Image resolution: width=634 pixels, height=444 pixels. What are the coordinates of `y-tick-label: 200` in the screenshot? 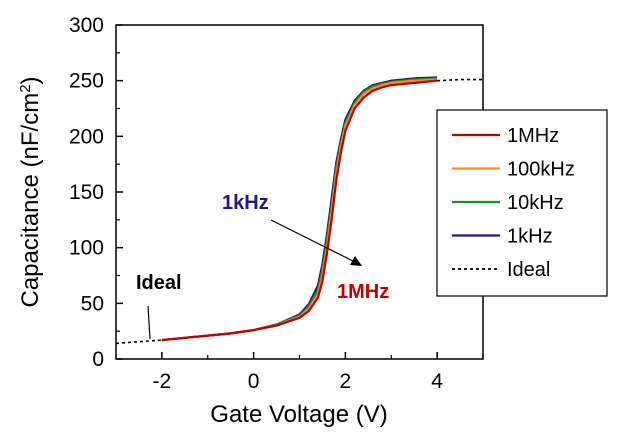 It's located at (86, 136).